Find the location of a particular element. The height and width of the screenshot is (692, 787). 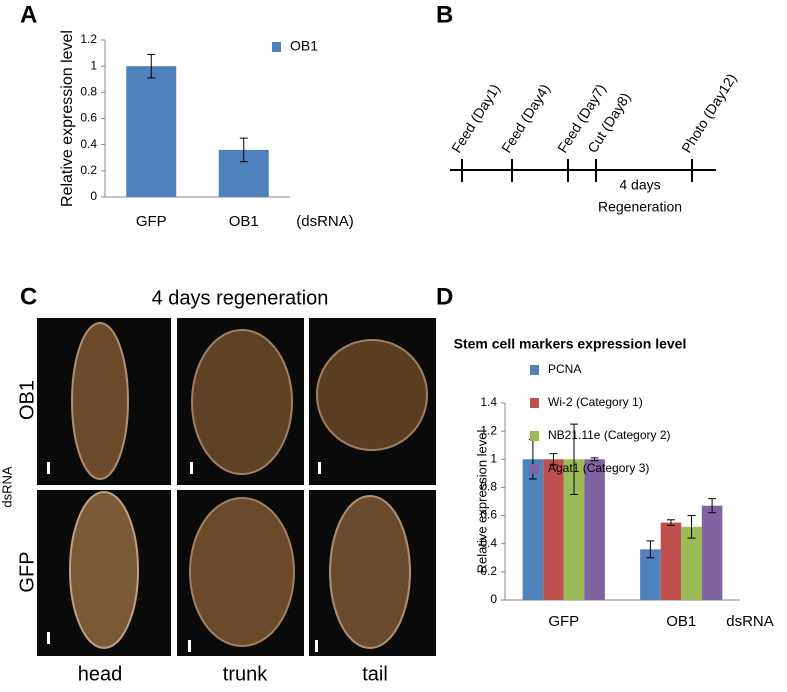

images-title: 4 days regeneration is located at coordinates (240, 298).